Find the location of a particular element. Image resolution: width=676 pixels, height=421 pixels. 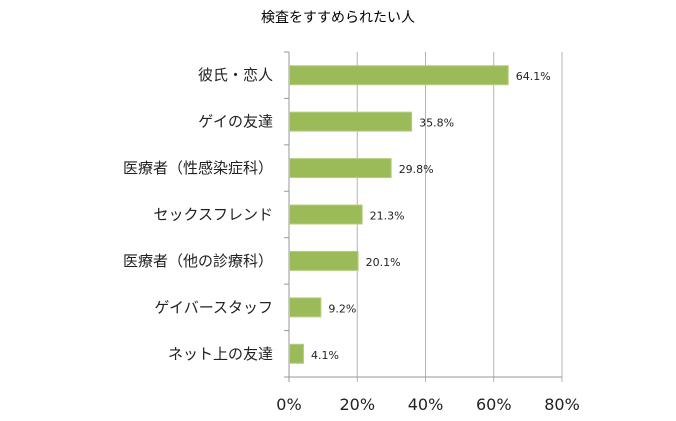

value-label: 4.1% is located at coordinates (325, 355).